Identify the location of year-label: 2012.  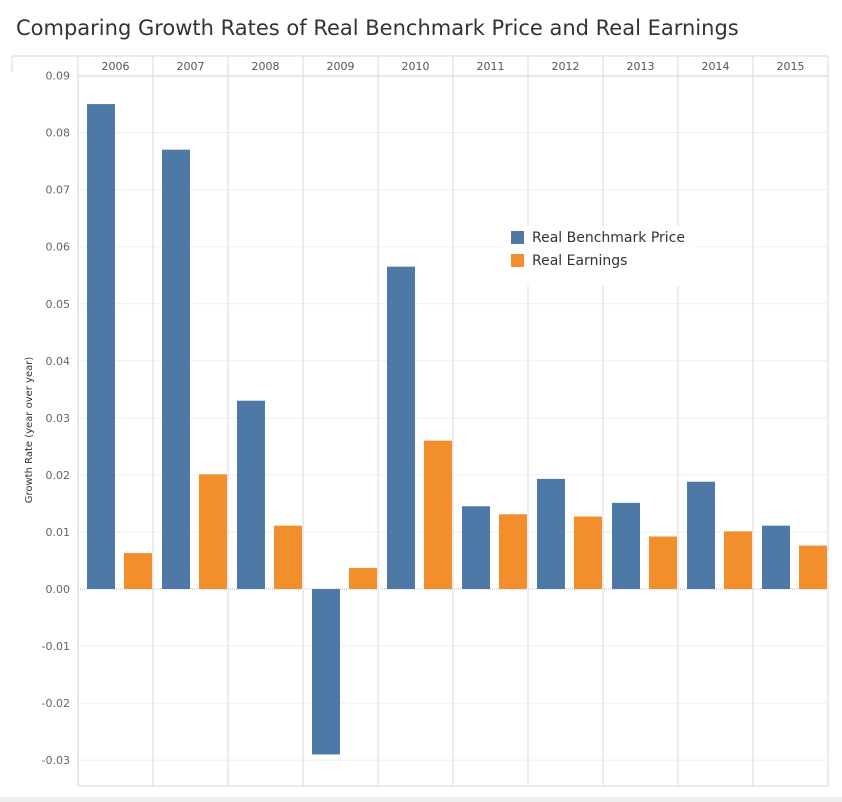
(566, 66).